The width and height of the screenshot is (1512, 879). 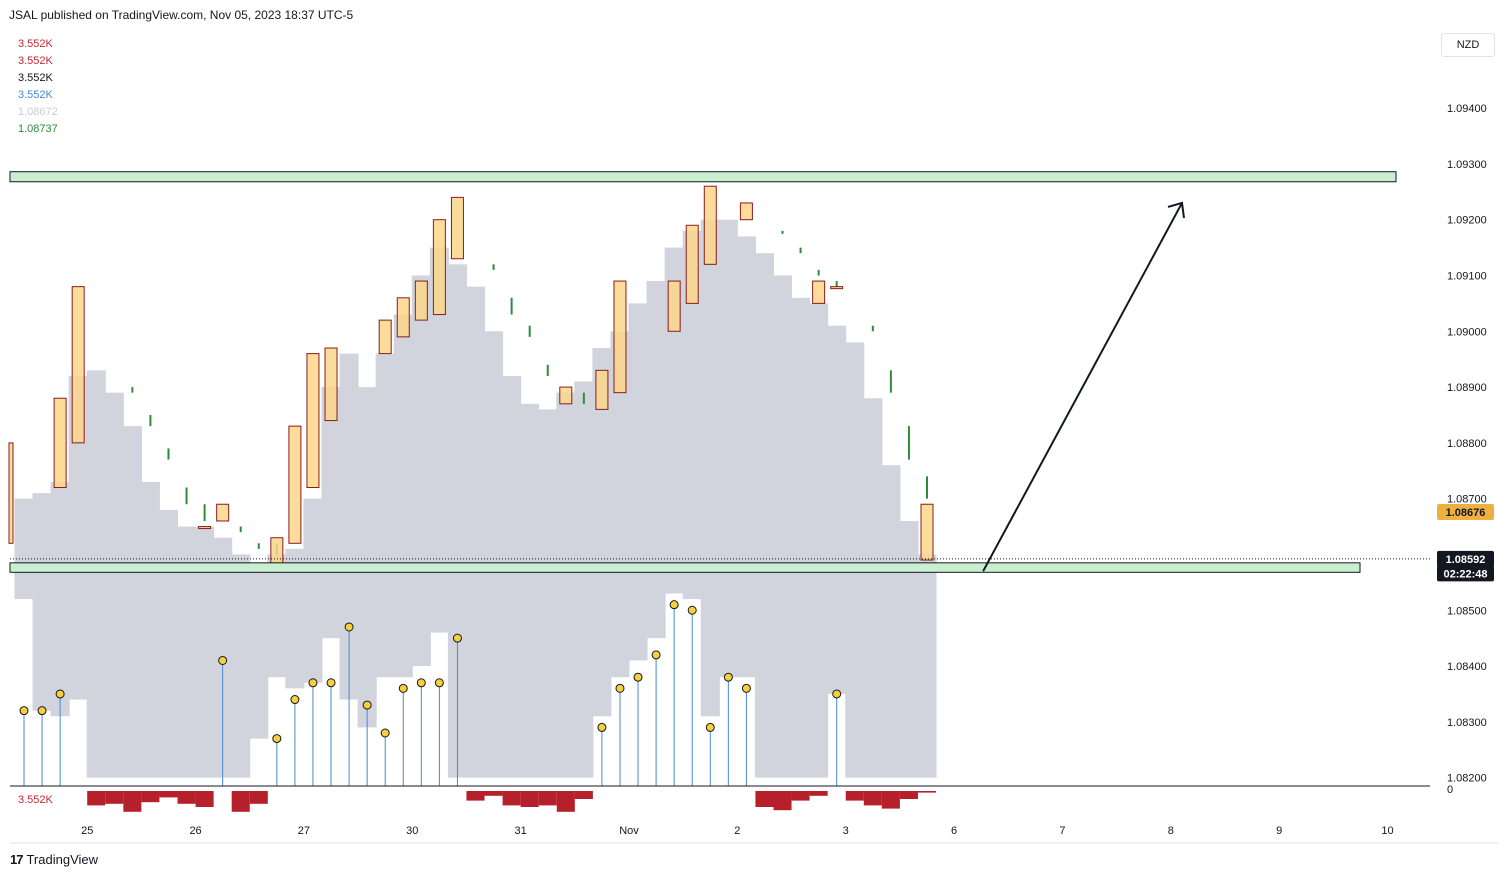 I want to click on y-tick-label: 1.08900, so click(x=1467, y=388).